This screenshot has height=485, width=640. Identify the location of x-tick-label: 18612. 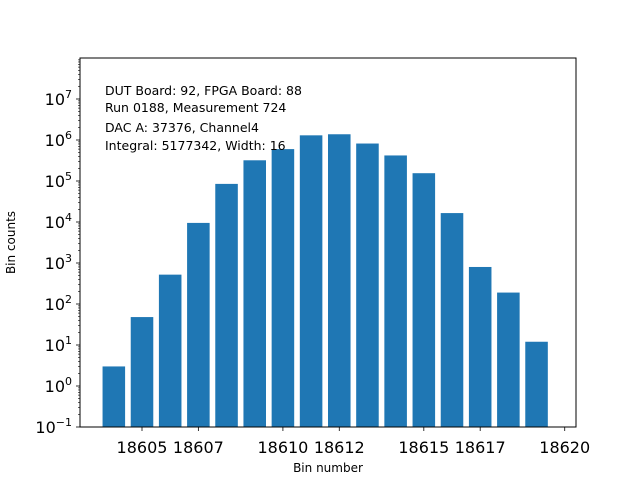
(339, 447).